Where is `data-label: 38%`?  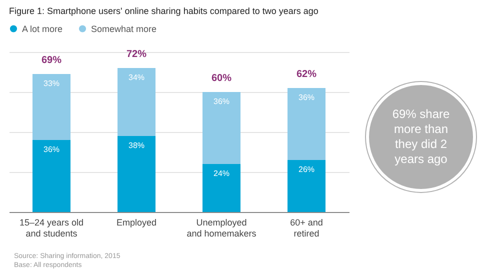
data-label: 38% is located at coordinates (136, 145).